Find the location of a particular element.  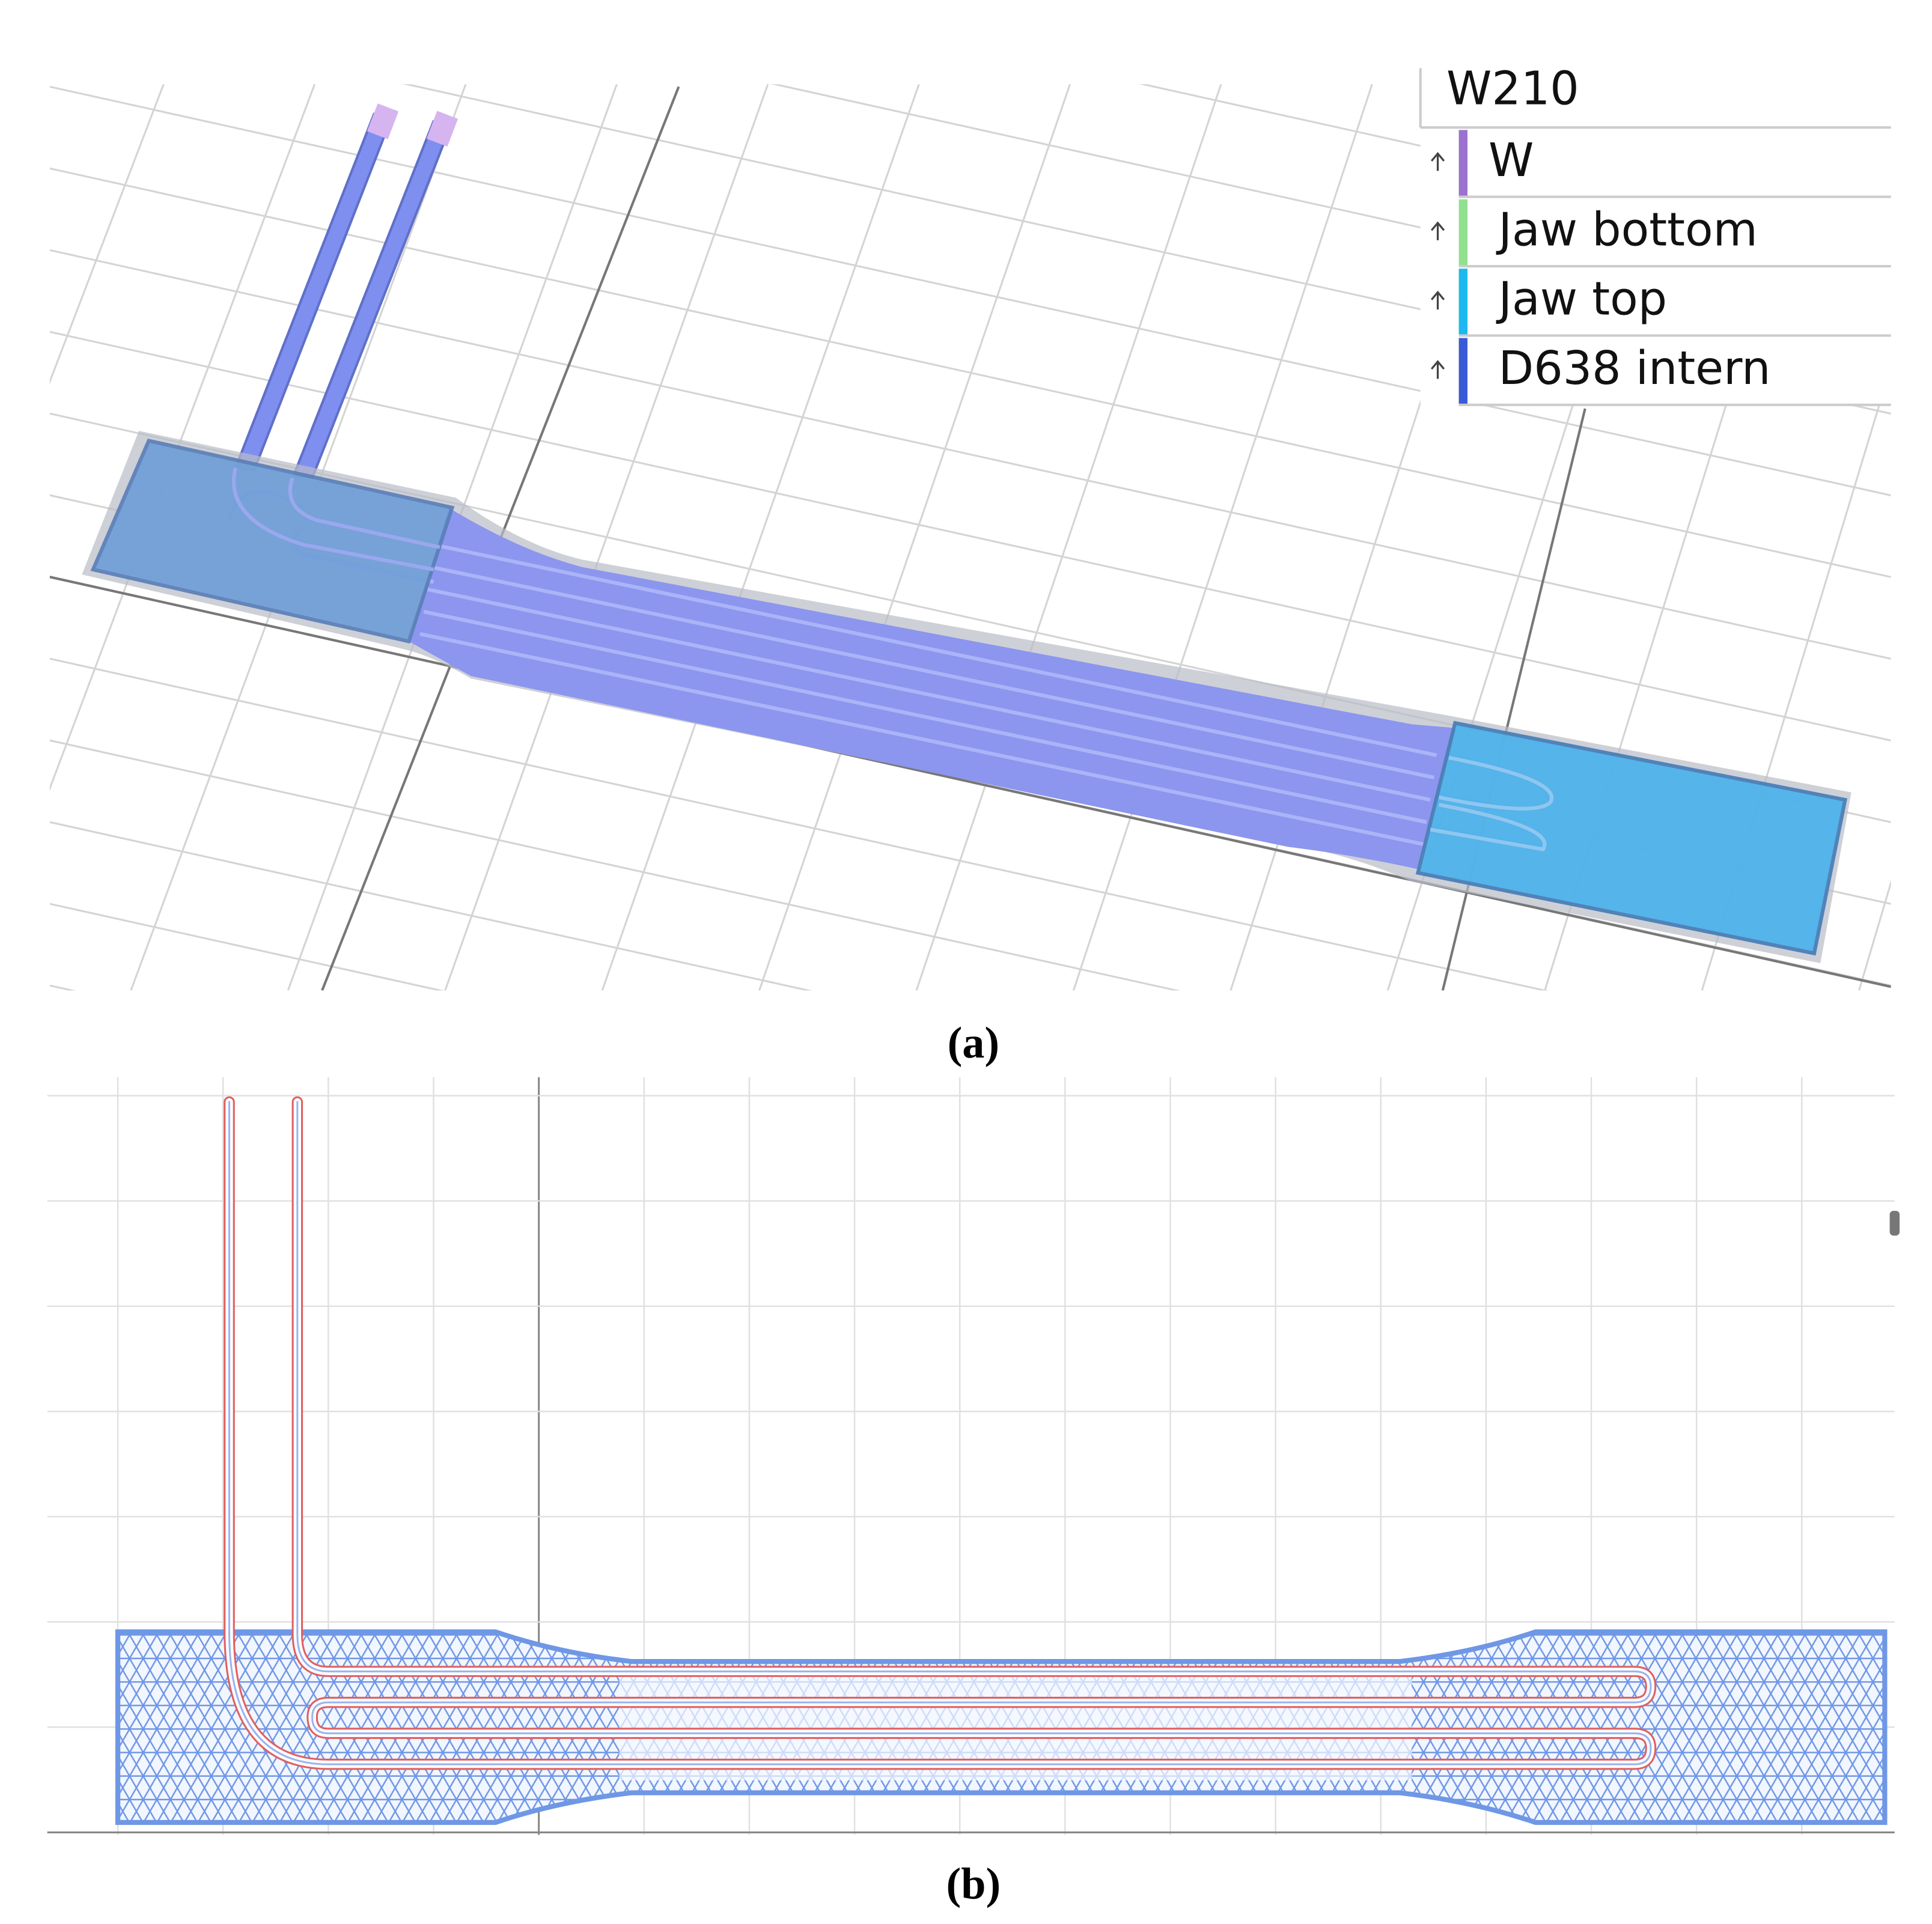

caption: (b) is located at coordinates (973, 1883).